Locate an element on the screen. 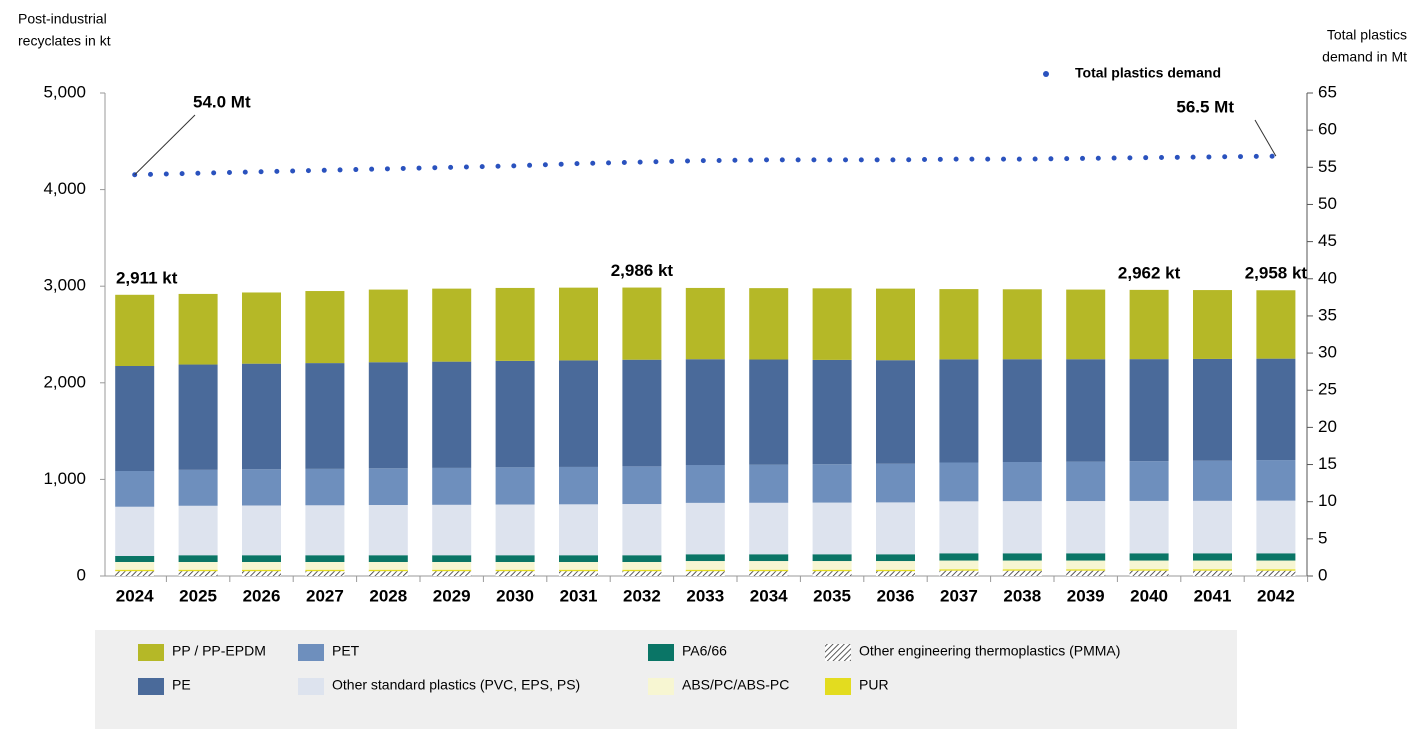 This screenshot has width=1409, height=729. legend-label: PUR is located at coordinates (874, 685).